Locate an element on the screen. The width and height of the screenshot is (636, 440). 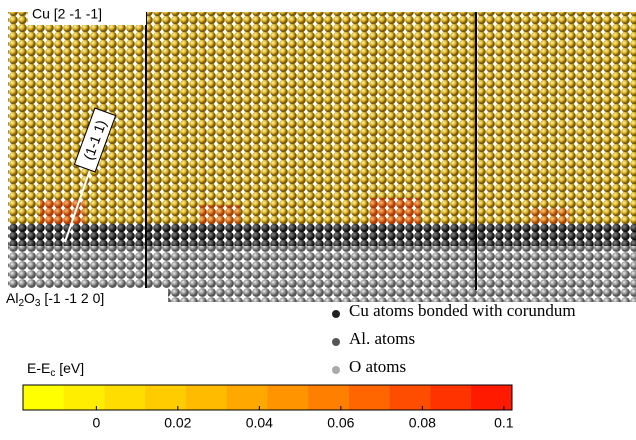
subscript: 3 is located at coordinates (38, 303).